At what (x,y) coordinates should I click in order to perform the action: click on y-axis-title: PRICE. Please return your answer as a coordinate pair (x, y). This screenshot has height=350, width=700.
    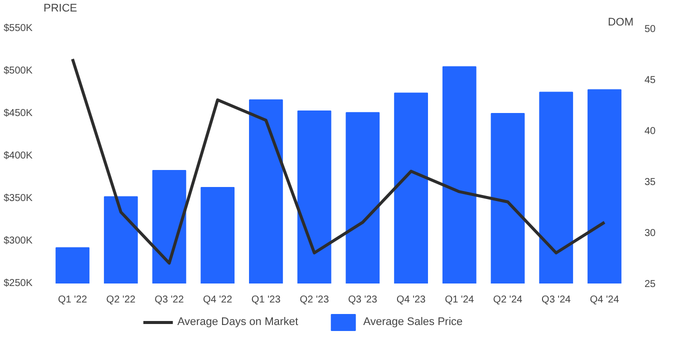
    Looking at the image, I should click on (61, 8).